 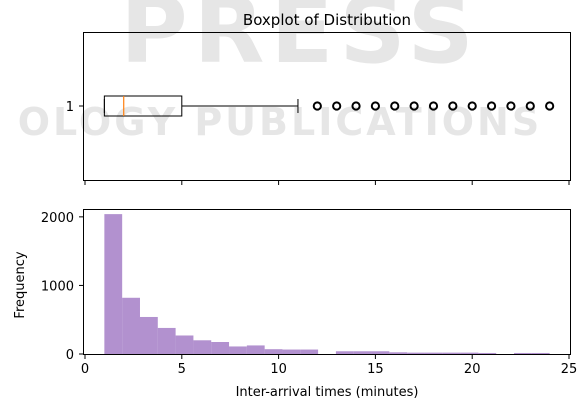 I want to click on histogram-xtick-label: 0, so click(x=85, y=369).